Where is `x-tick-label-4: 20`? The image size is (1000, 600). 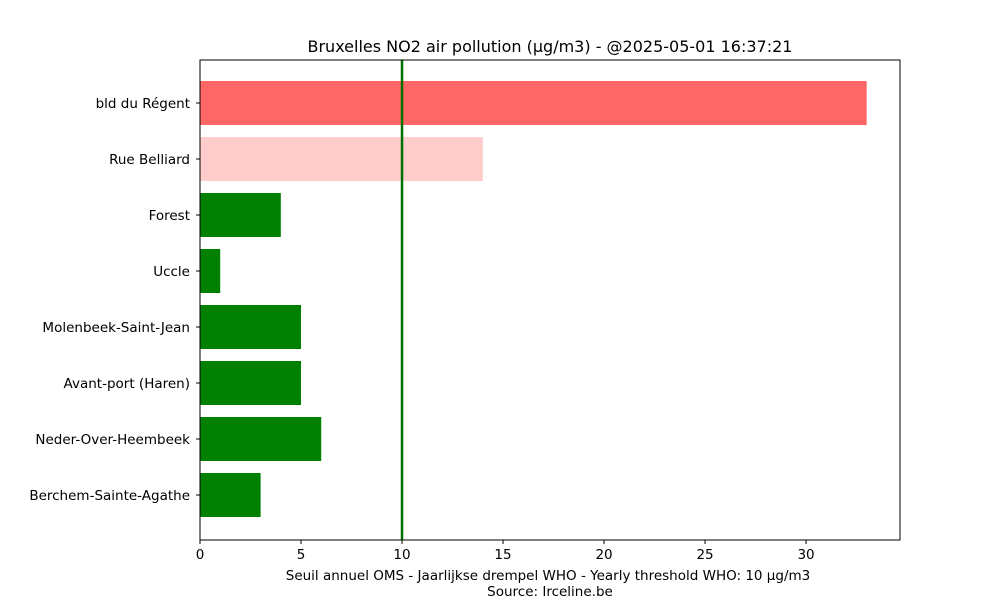
x-tick-label-4: 20 is located at coordinates (603, 555).